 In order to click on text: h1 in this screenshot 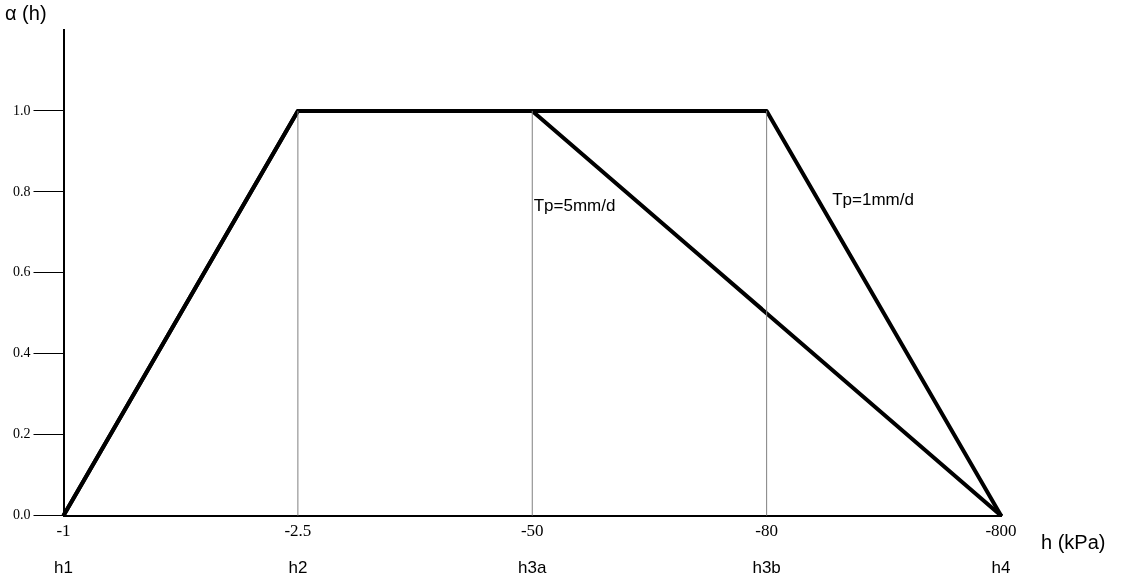, I will do `click(63, 567)`.